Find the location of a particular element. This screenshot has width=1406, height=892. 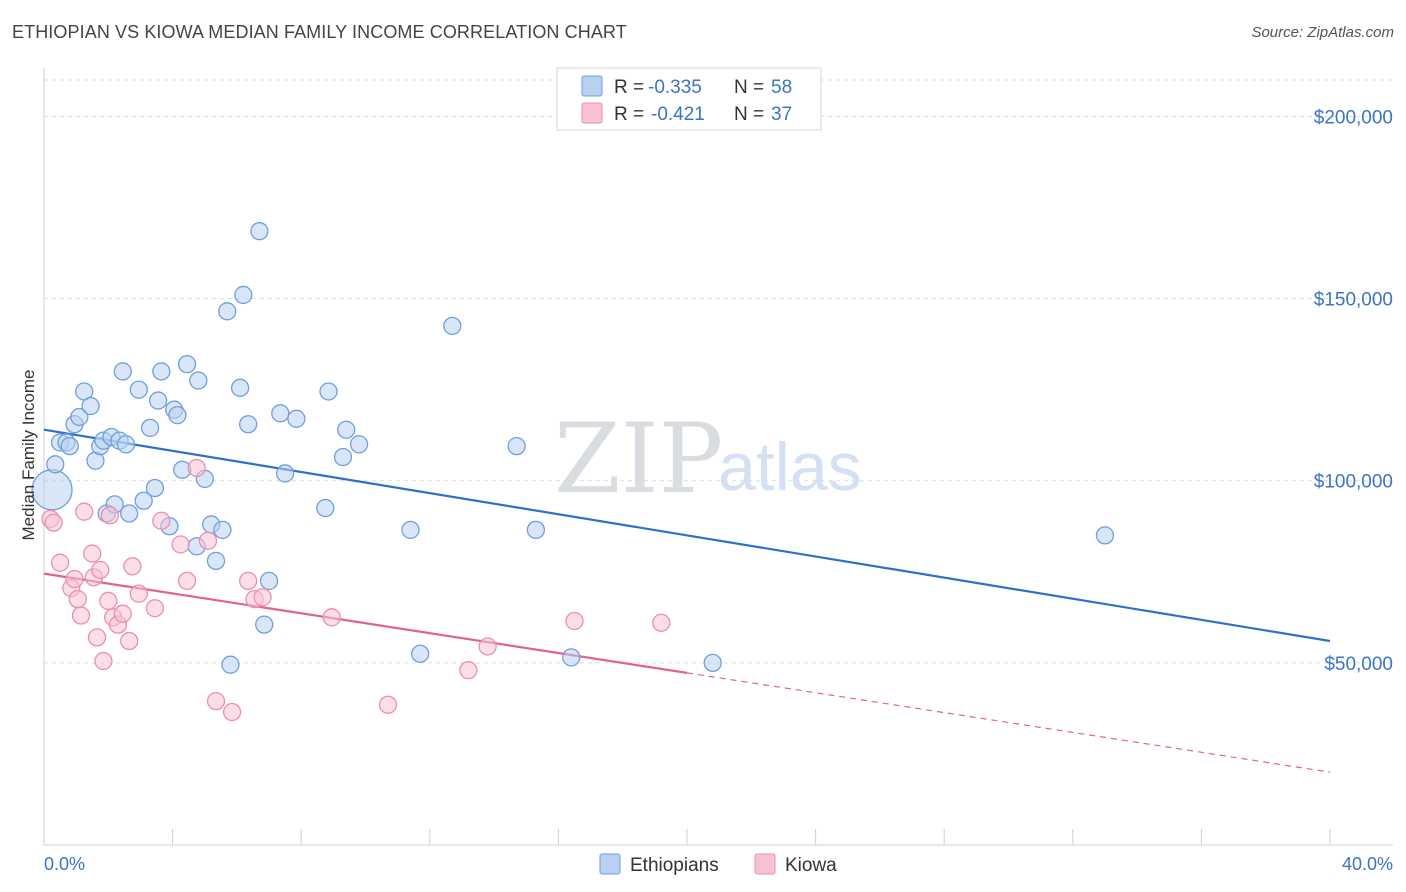

legend-n-label-kiowa: N = is located at coordinates (749, 114).